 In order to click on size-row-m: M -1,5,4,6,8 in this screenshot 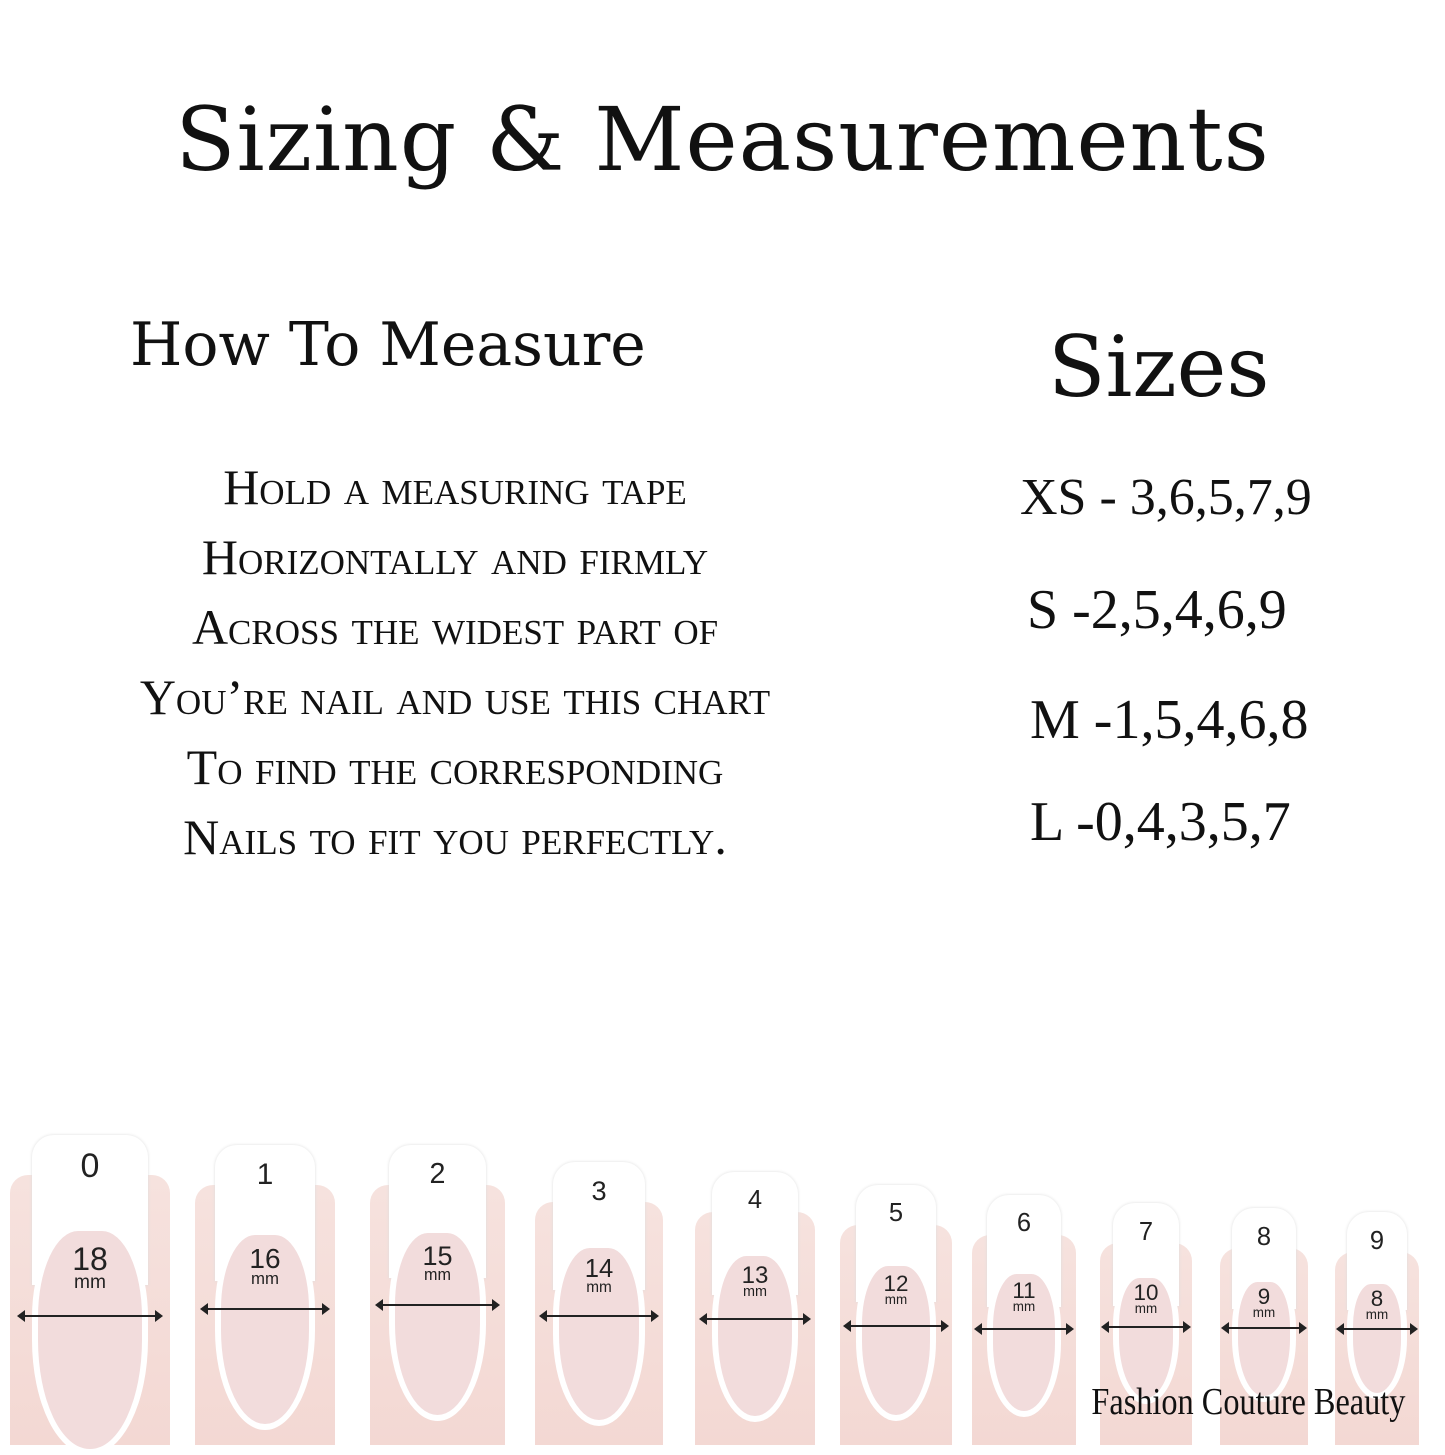, I will do `click(1169, 720)`.